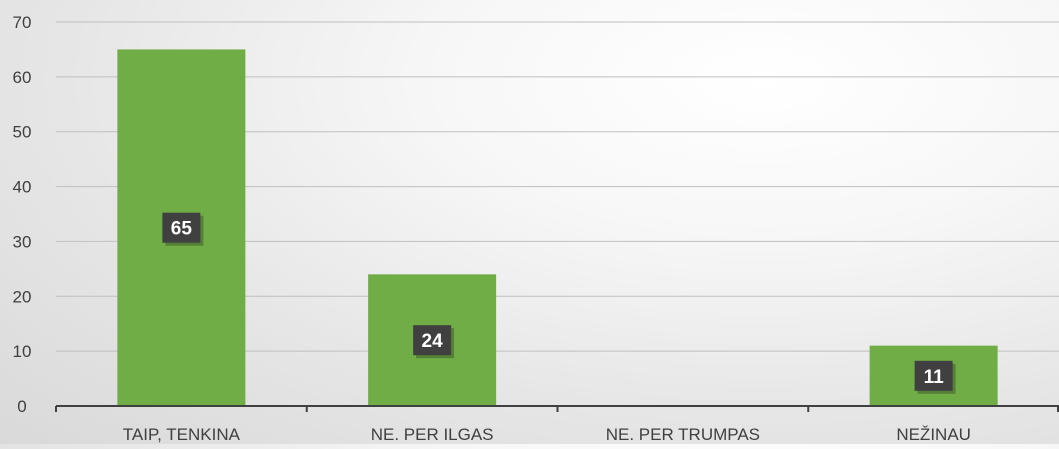 The image size is (1059, 449). I want to click on data-label-text: 65, so click(182, 229).